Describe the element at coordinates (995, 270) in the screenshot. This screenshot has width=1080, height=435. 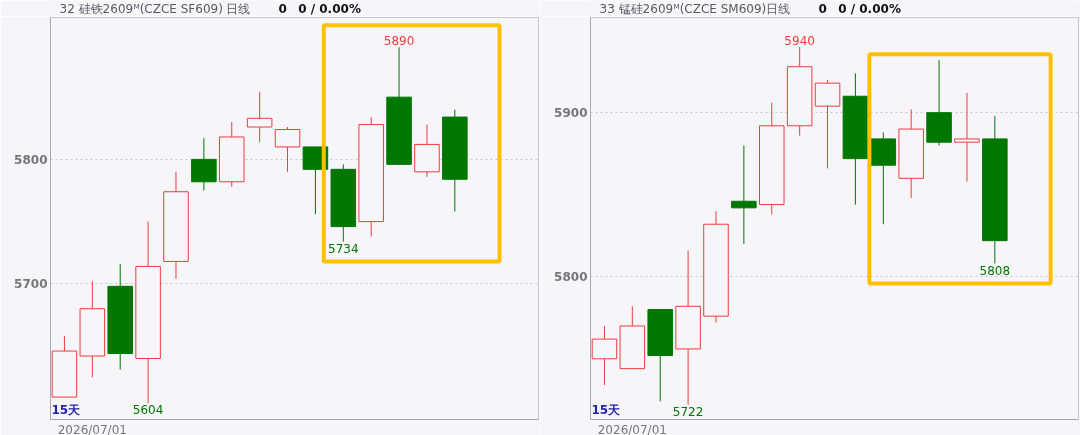
I see `annotation: 5808` at that location.